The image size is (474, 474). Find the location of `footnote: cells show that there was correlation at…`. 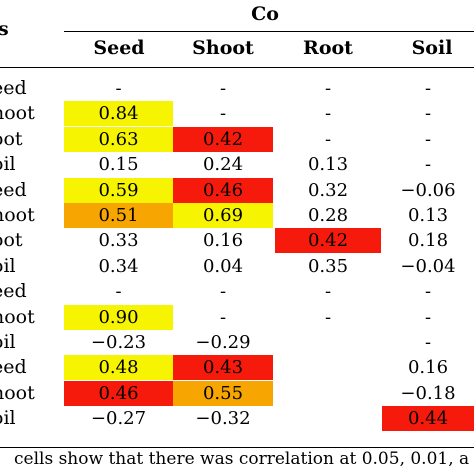

footnote: cells show that there was correlation at… is located at coordinates (242, 459).